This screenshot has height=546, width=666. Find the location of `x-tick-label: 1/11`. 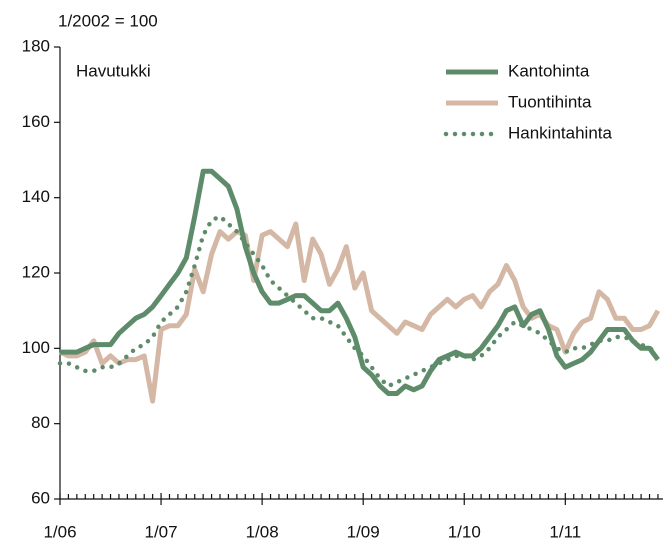

x-tick-label: 1/11 is located at coordinates (565, 531).